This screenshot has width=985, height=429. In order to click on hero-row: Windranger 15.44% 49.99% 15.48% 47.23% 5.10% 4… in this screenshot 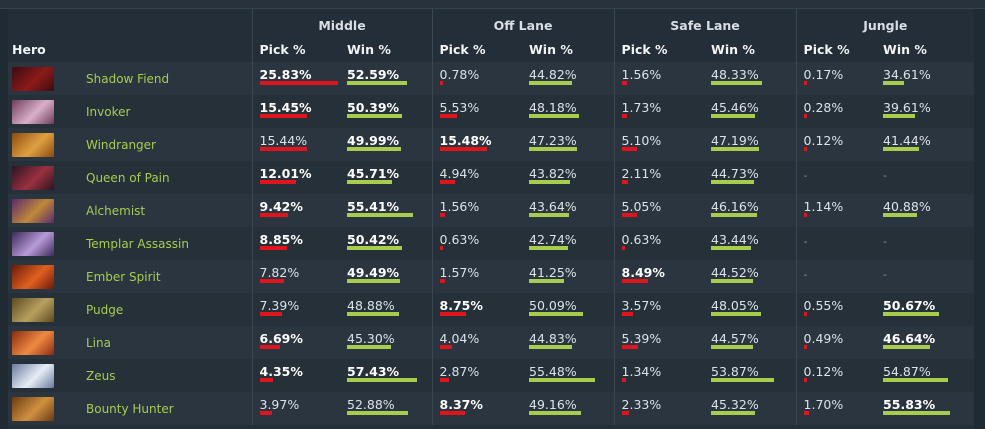, I will do `click(491, 144)`.